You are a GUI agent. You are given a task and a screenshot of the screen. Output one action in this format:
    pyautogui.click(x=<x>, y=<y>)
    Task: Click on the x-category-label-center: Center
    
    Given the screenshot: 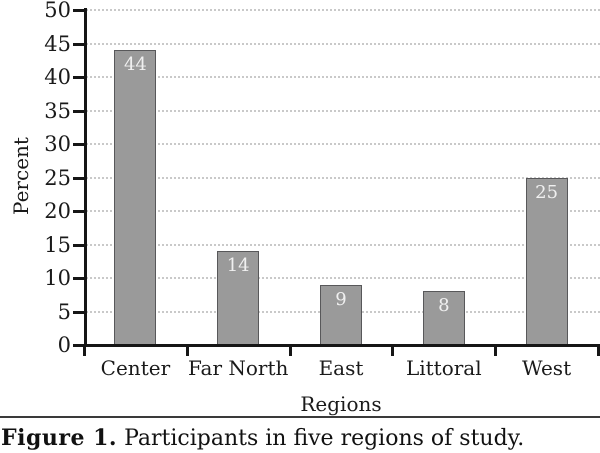 What is the action you would take?
    pyautogui.click(x=135, y=368)
    